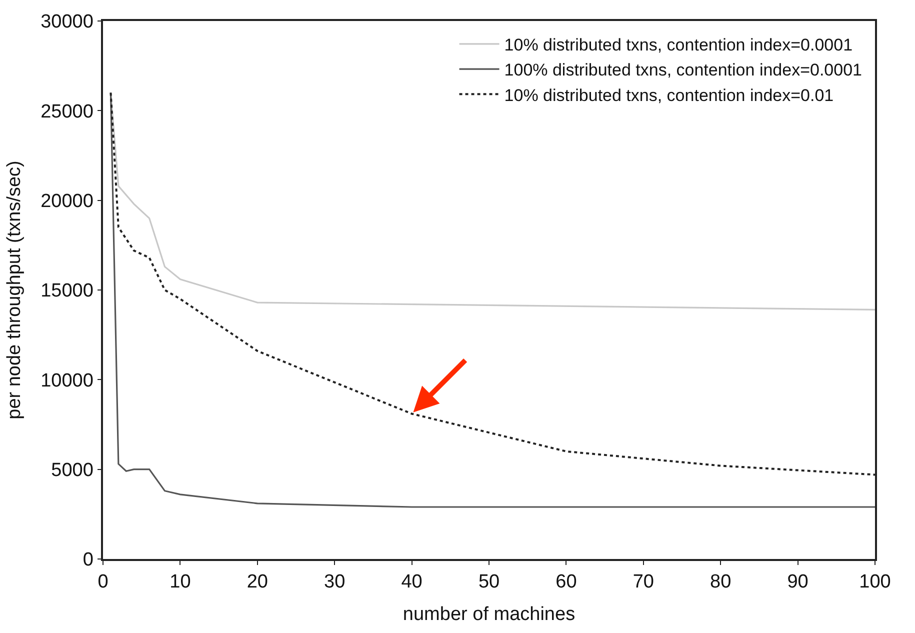 This screenshot has height=633, width=915. What do you see at coordinates (489, 614) in the screenshot?
I see `x-axis-title: number of machines` at bounding box center [489, 614].